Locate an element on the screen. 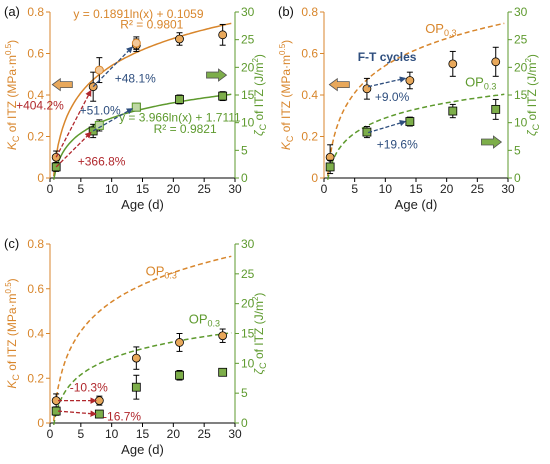  percent-change-label: +48.1% is located at coordinates (135, 79).